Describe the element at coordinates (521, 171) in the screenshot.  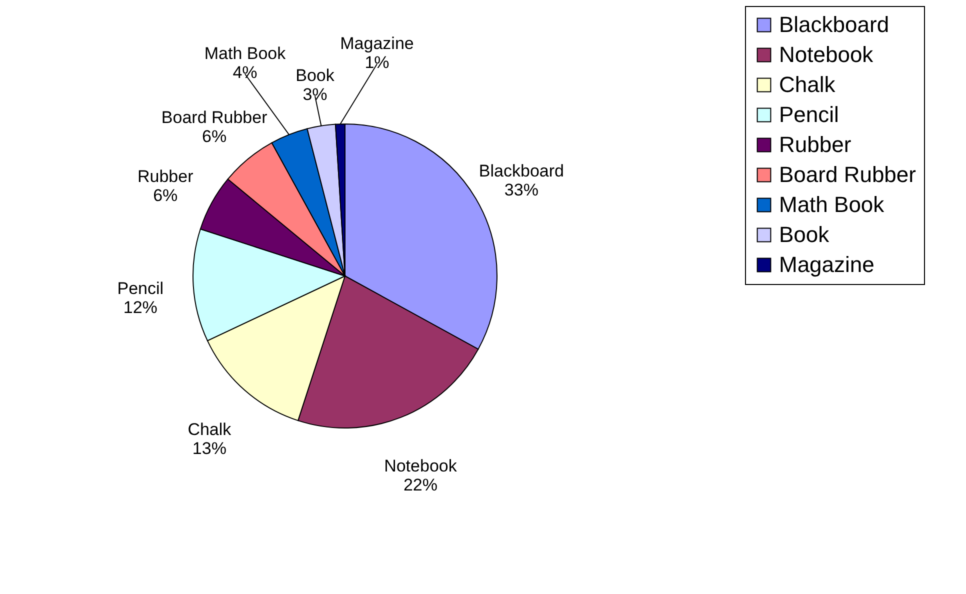
I see `slice-label: Blackboard` at that location.